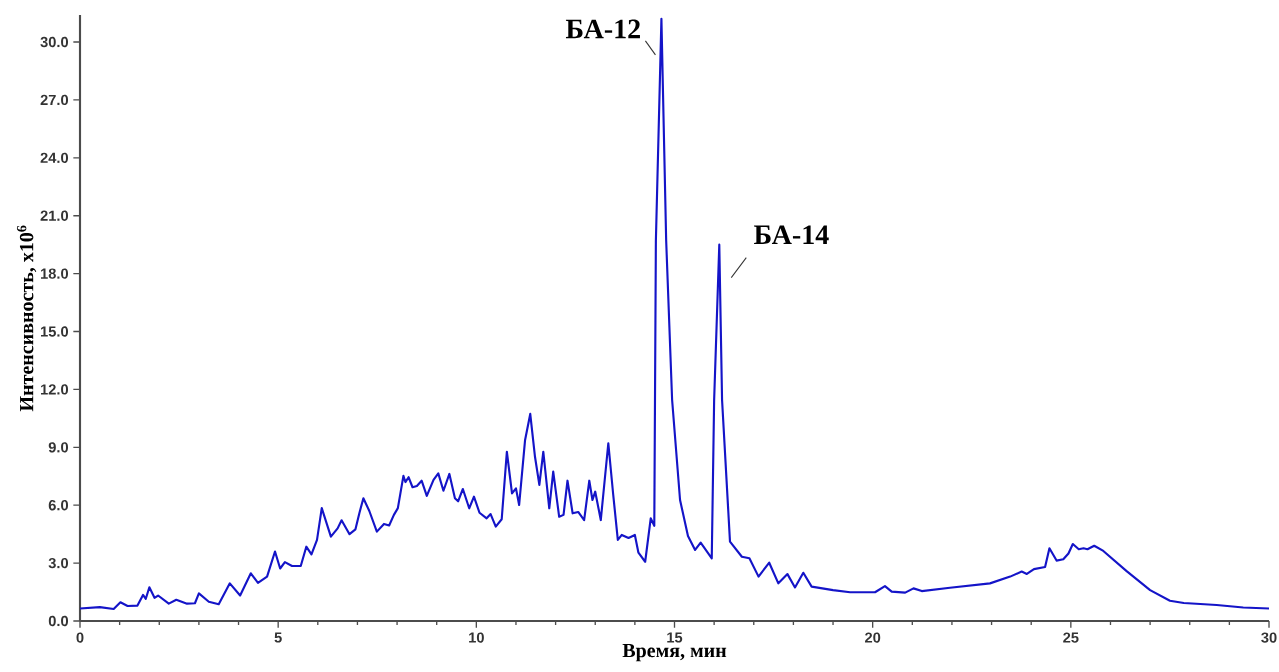  What do you see at coordinates (55, 389) in the screenshot?
I see `y-tick-label: 12.0` at bounding box center [55, 389].